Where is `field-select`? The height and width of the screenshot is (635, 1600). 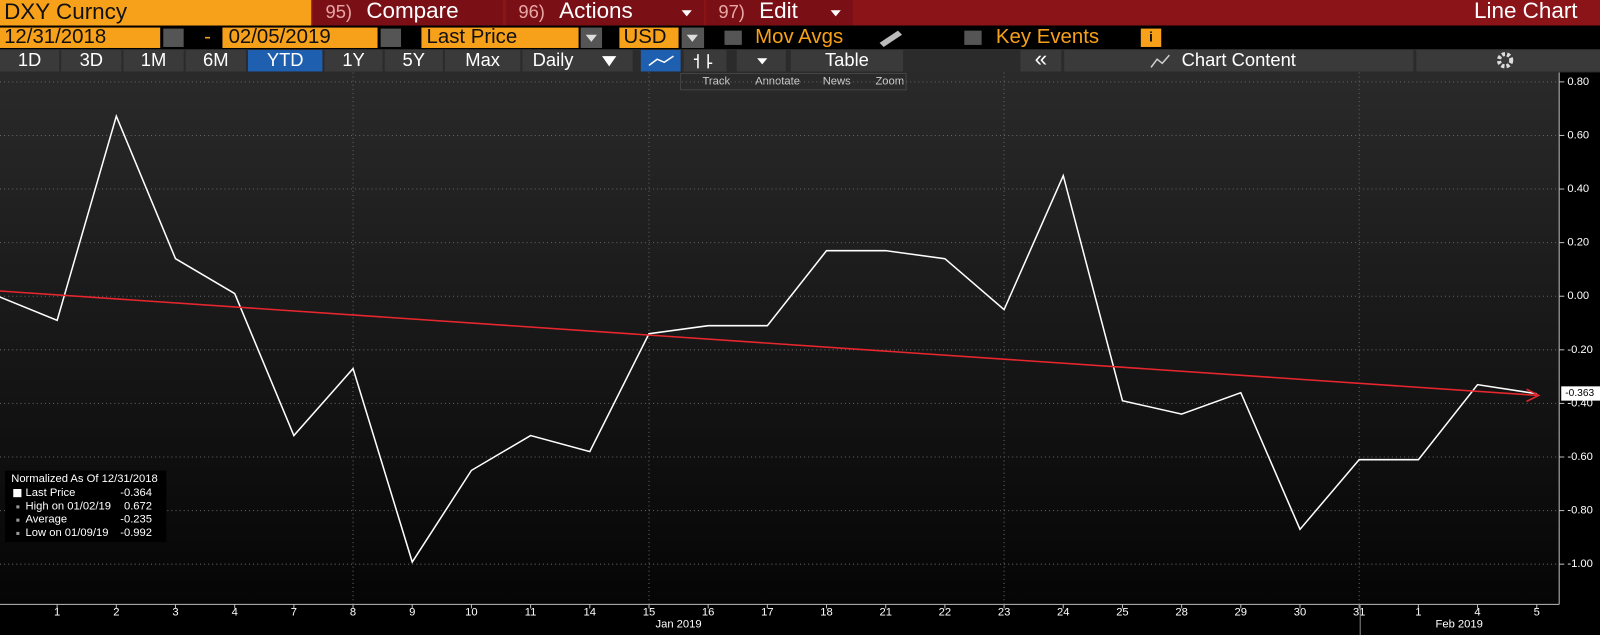
field-select is located at coordinates (500, 37).